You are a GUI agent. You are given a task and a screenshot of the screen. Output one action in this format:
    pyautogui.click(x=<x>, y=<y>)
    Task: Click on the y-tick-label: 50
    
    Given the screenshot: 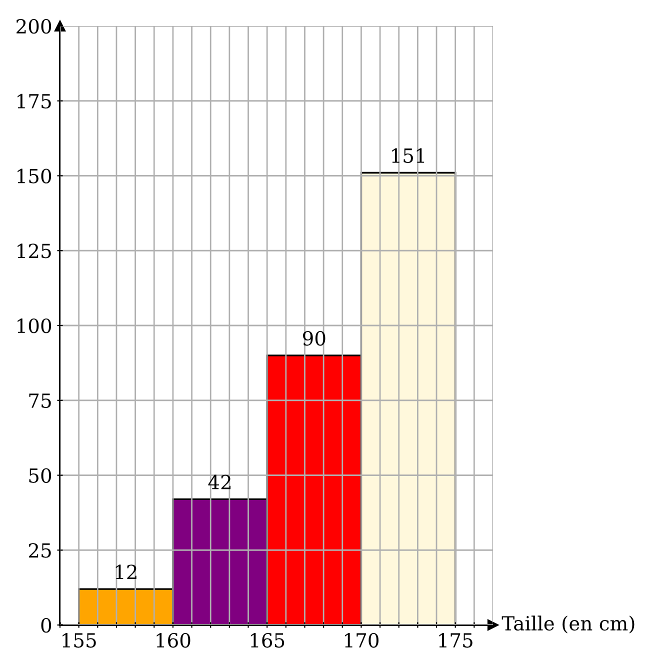 What is the action you would take?
    pyautogui.click(x=40, y=475)
    